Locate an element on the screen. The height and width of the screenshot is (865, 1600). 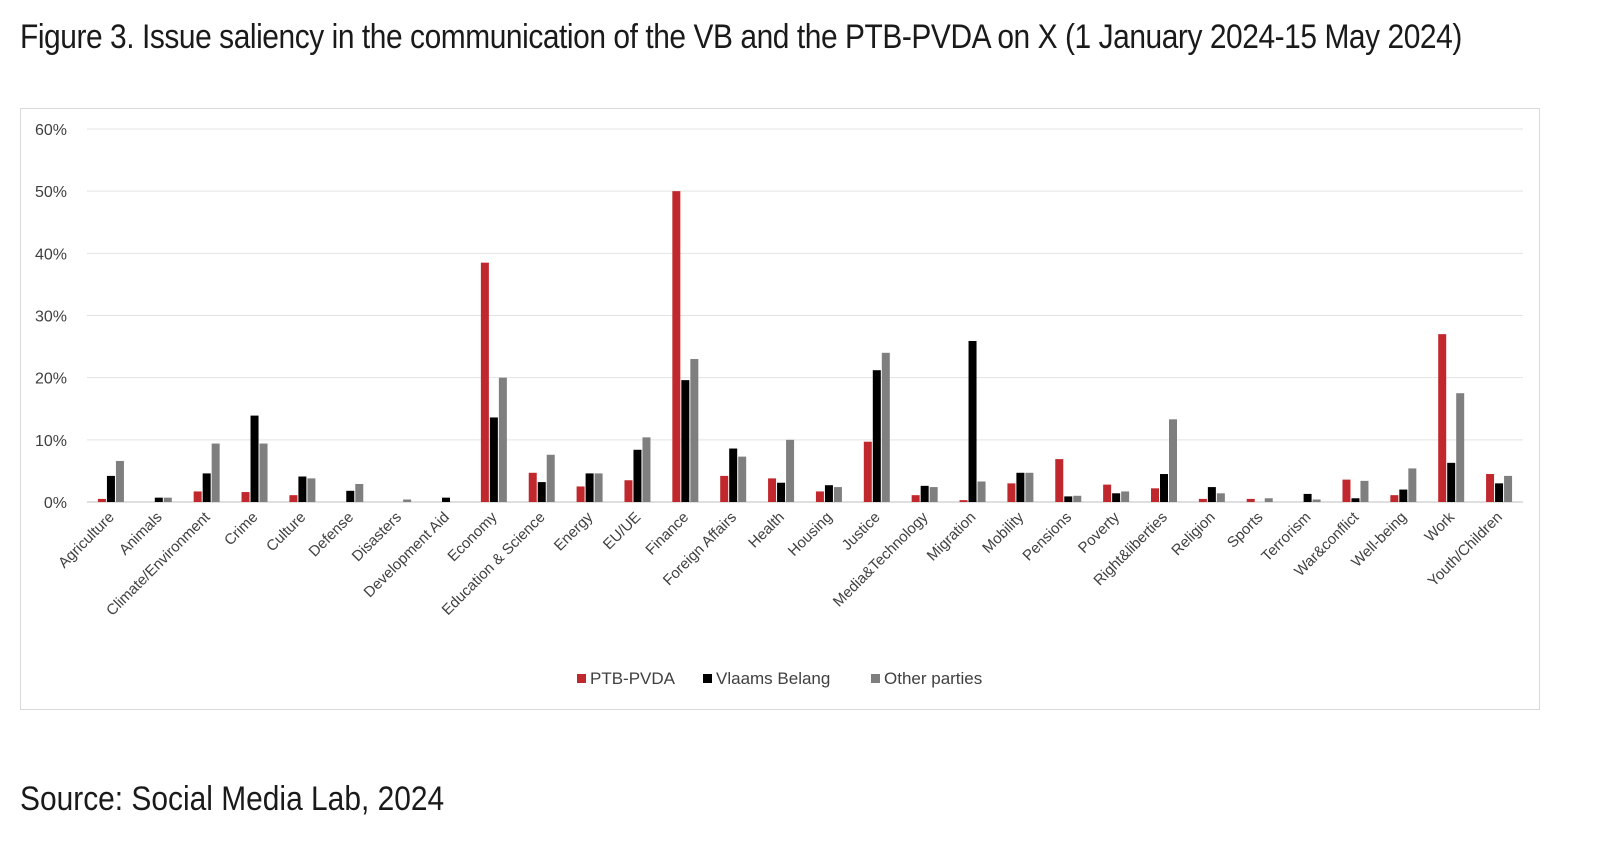
y-tick-label: 60% is located at coordinates (51, 130).